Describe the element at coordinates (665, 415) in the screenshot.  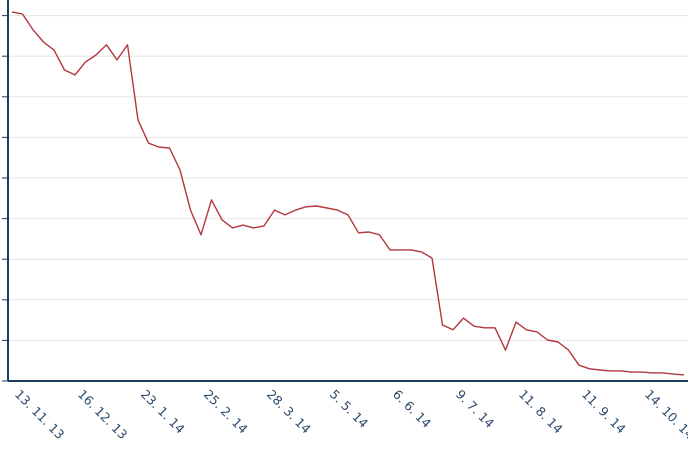
I see `x-tick-label: 14. 10. 14` at that location.